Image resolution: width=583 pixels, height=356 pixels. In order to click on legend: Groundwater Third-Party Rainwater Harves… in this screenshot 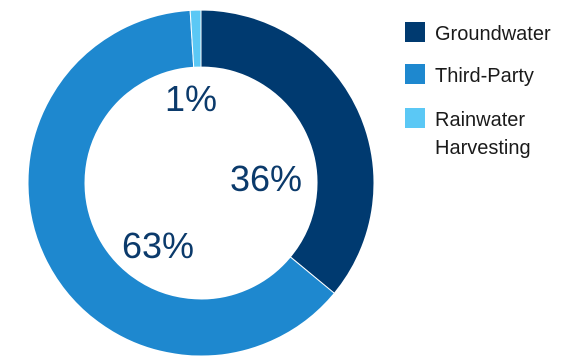, I will do `click(478, 90)`.